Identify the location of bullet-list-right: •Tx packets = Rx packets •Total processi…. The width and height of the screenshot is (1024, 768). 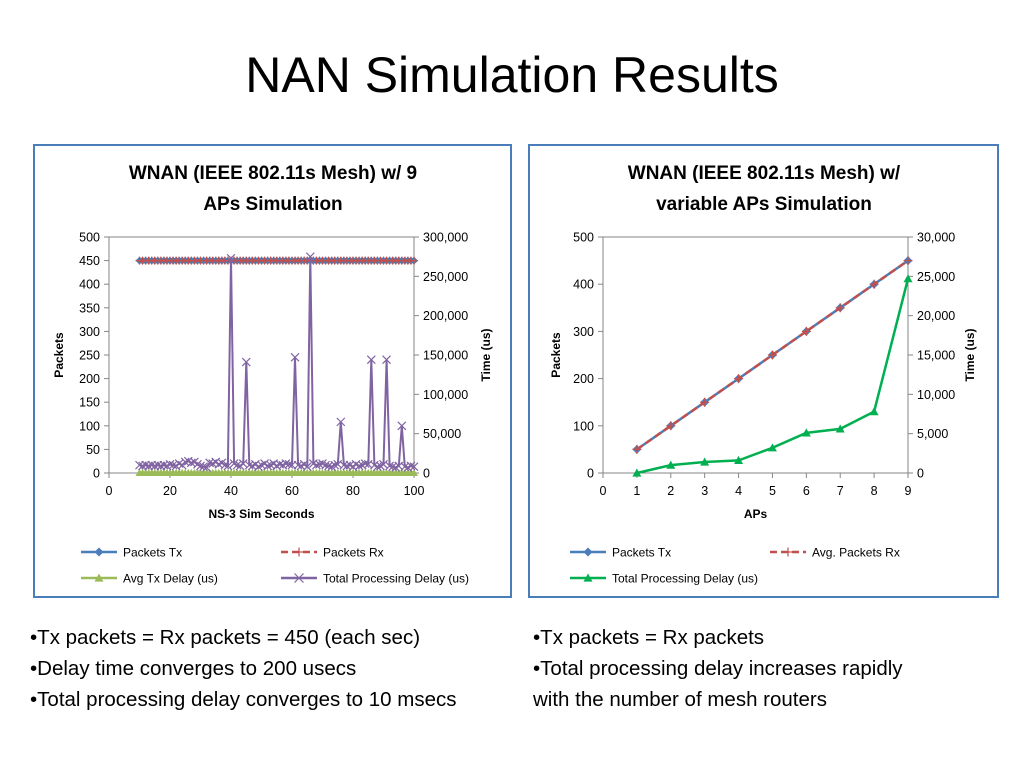
(718, 668).